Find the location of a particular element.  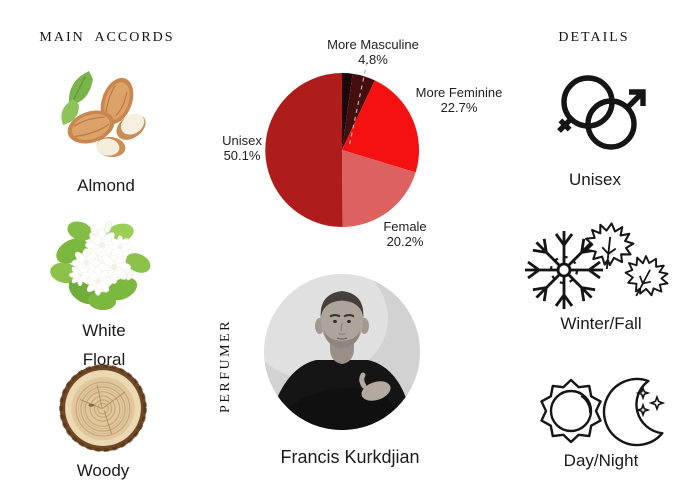

star-sparkles-icon is located at coordinates (650, 401).